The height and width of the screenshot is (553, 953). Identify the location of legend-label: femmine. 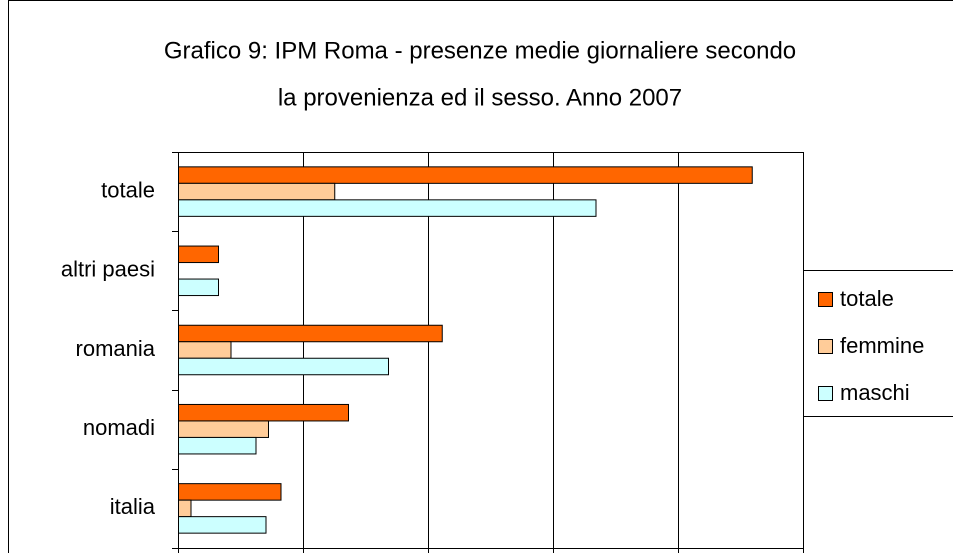
(882, 345).